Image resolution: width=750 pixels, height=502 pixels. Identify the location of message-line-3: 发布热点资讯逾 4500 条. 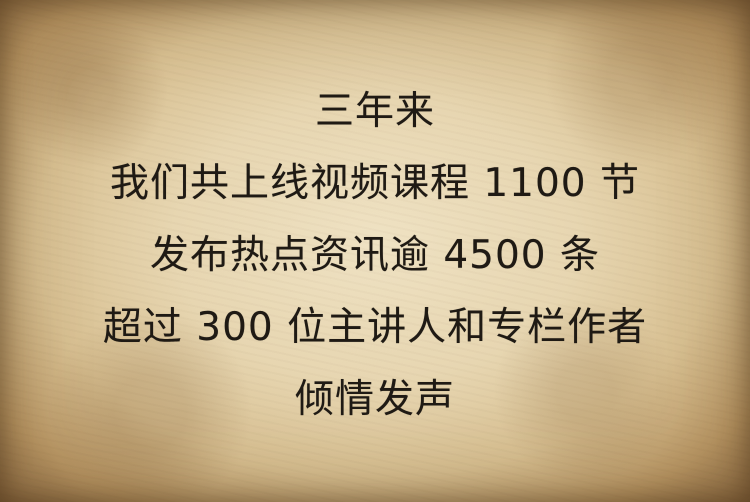
(375, 255).